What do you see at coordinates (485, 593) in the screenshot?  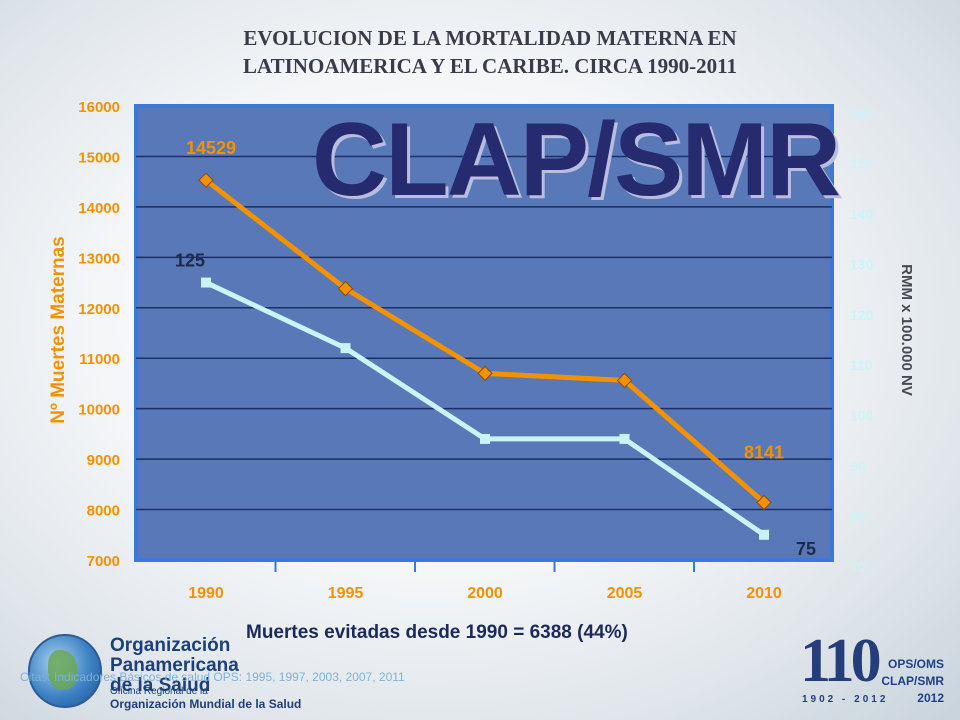 I see `x-tick-label: 2000` at bounding box center [485, 593].